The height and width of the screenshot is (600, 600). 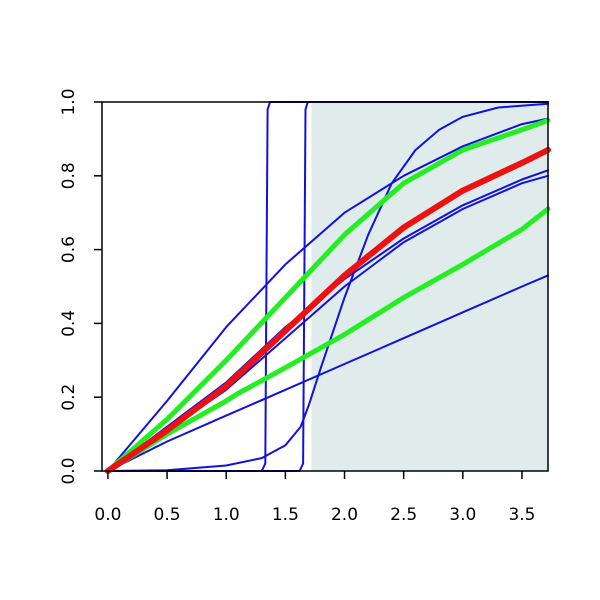 What do you see at coordinates (226, 515) in the screenshot?
I see `x-tick-label: 1.0` at bounding box center [226, 515].